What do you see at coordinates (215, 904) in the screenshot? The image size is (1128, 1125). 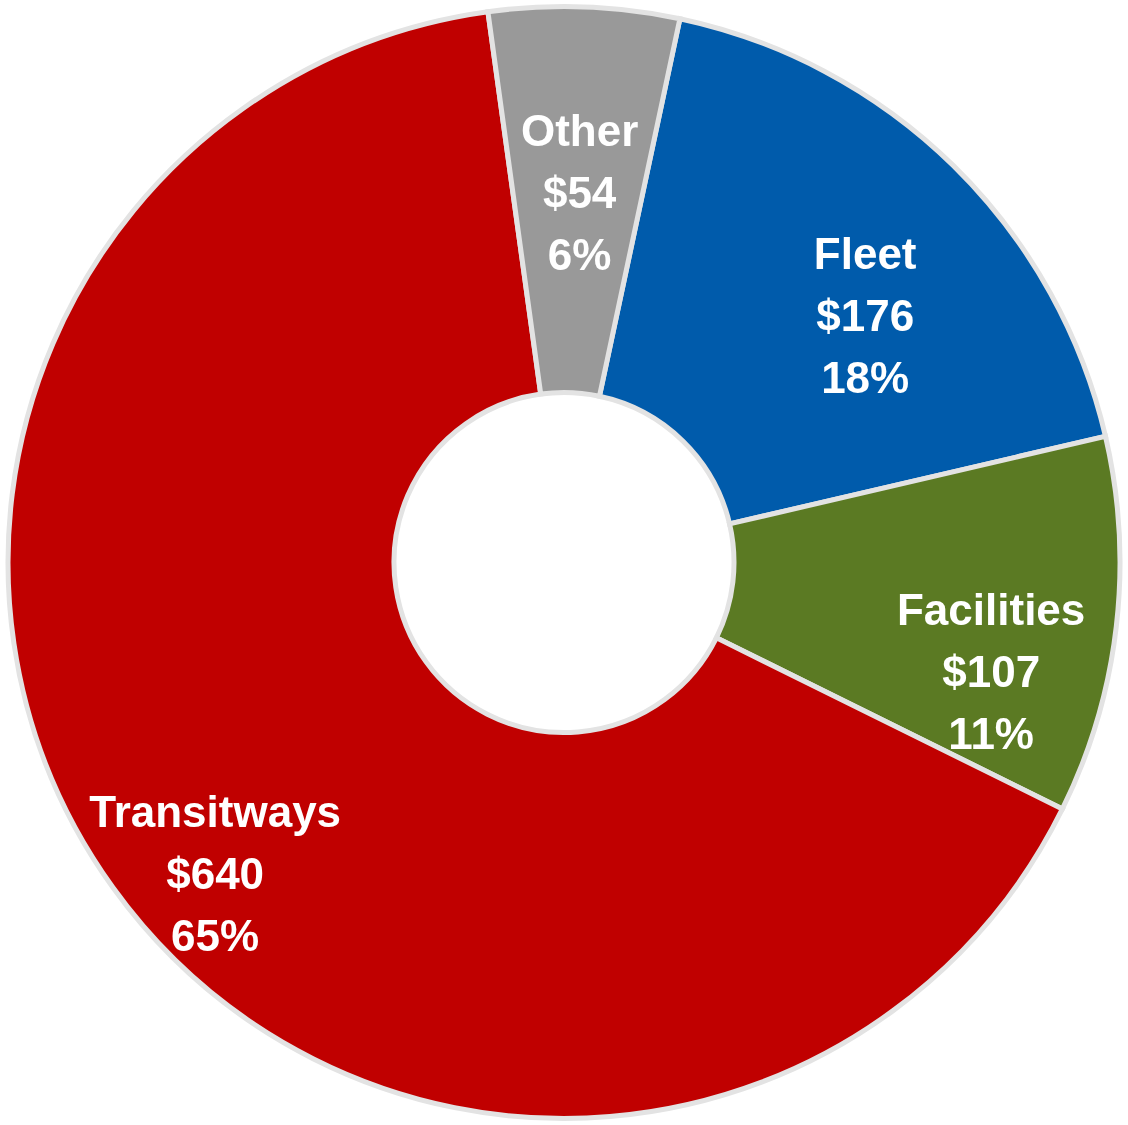 I see `data-label: $640 65%` at bounding box center [215, 904].